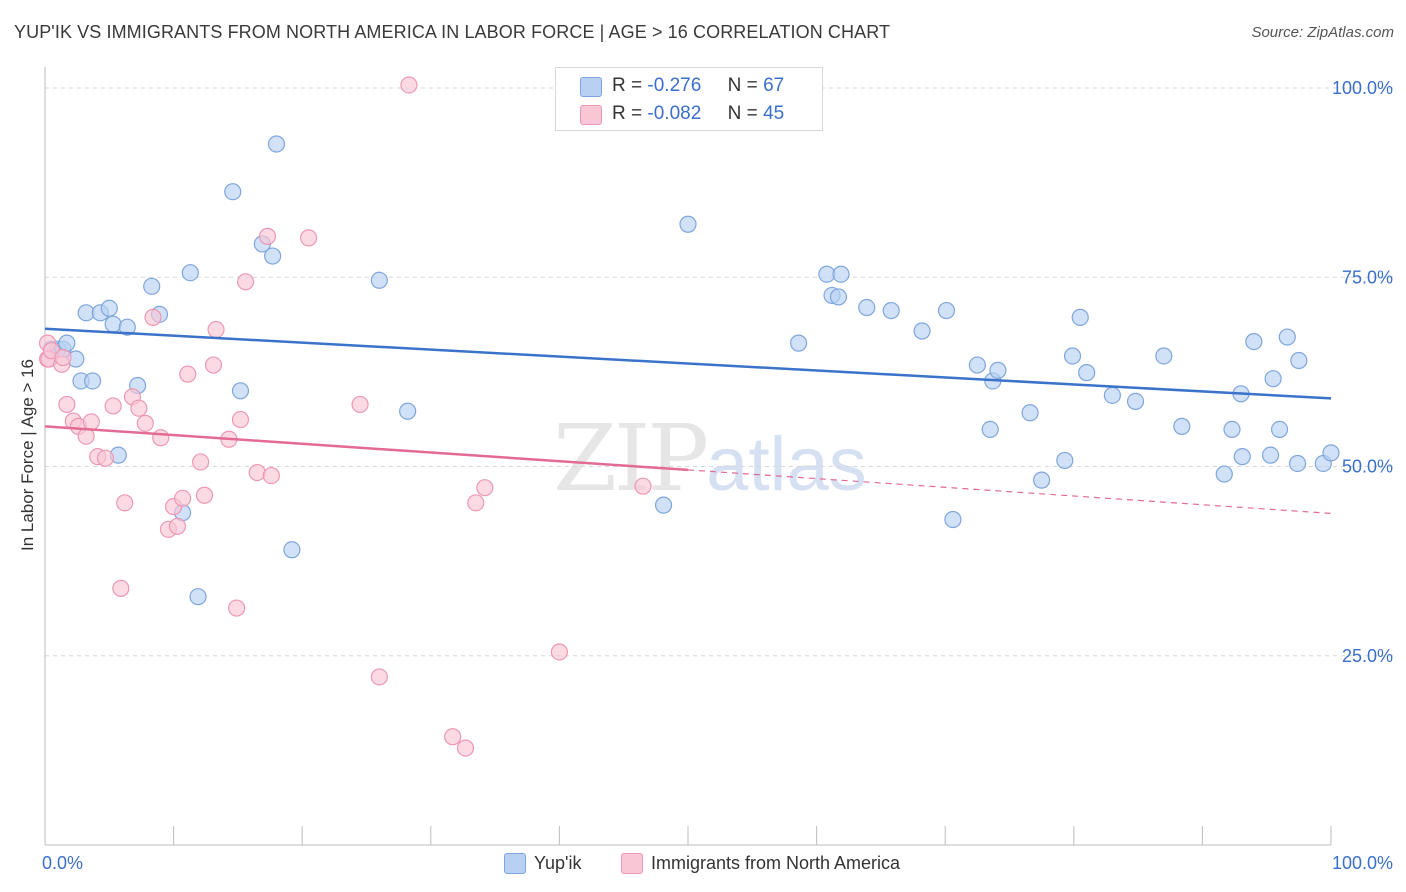 The image size is (1406, 892). What do you see at coordinates (366, 448) in the screenshot?
I see `immigrants-trend-line` at bounding box center [366, 448].